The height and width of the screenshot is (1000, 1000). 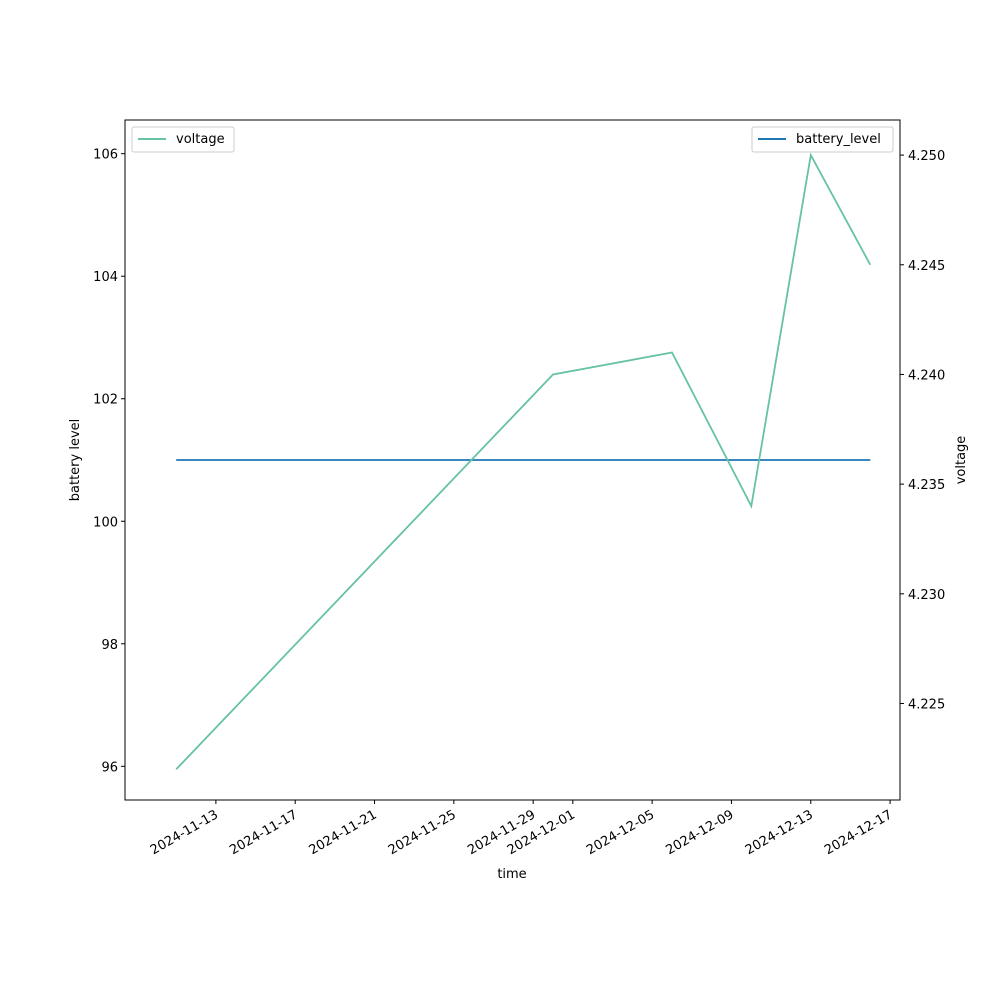 What do you see at coordinates (926, 485) in the screenshot?
I see `y2-tick-label: 4.235` at bounding box center [926, 485].